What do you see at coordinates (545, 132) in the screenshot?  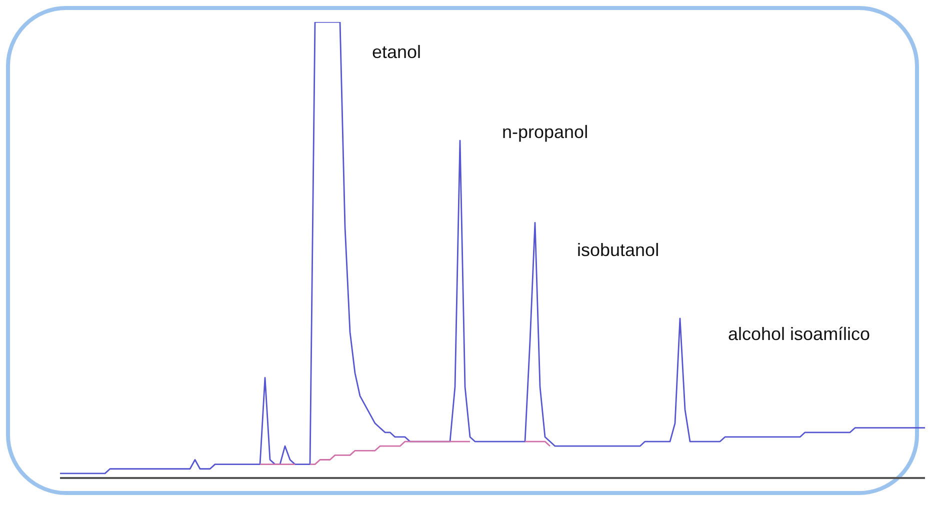 I see `annotation: n-propanol` at bounding box center [545, 132].